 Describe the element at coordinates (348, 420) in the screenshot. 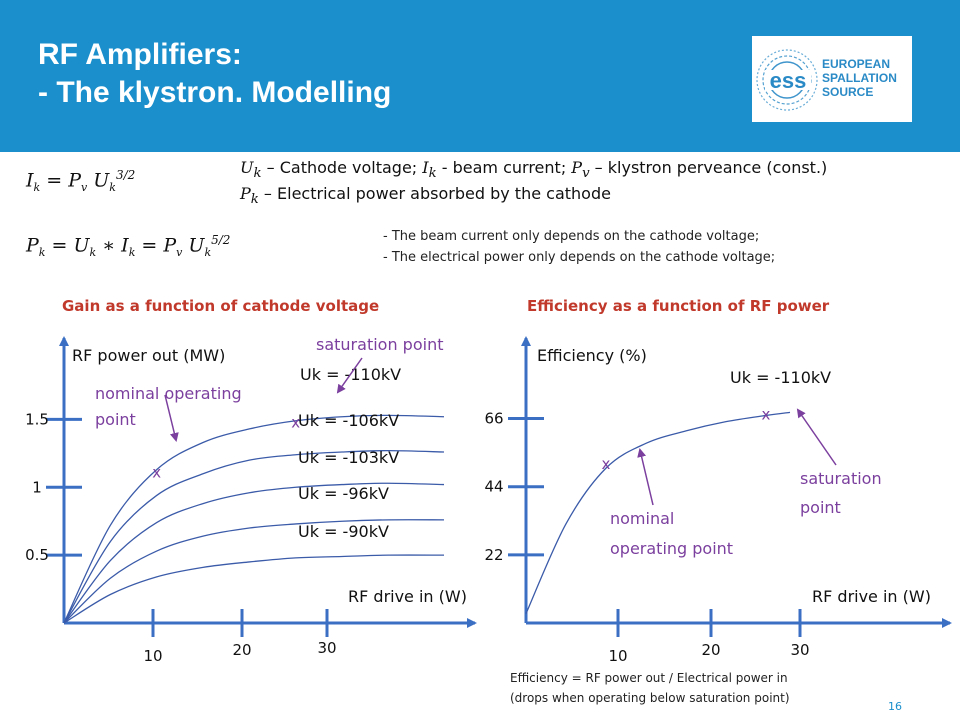

I see `gain-series-label: Uk = -106kV` at that location.